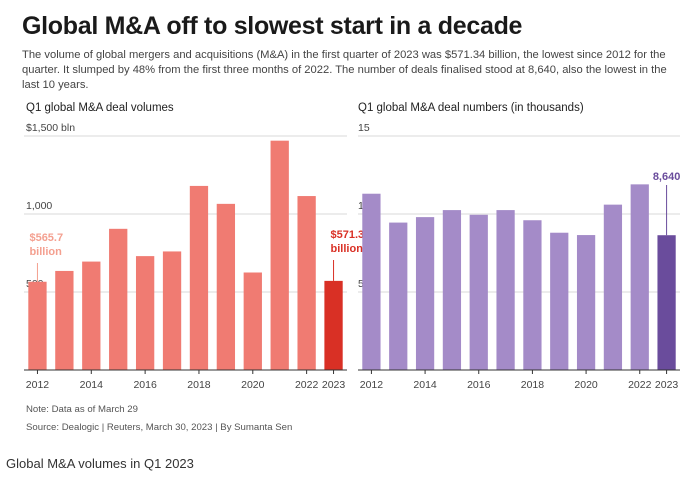 This screenshot has width=700, height=477. What do you see at coordinates (667, 385) in the screenshot?
I see `numbers-xtick-label: 2023` at bounding box center [667, 385].